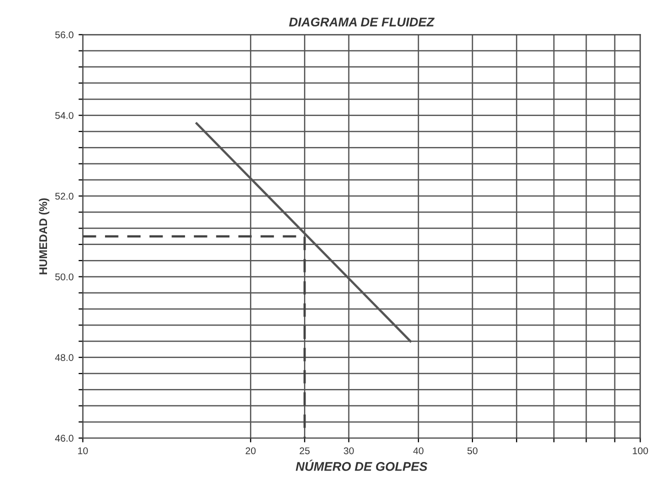 This screenshot has width=652, height=495. I want to click on x-tick-label: 40, so click(418, 450).